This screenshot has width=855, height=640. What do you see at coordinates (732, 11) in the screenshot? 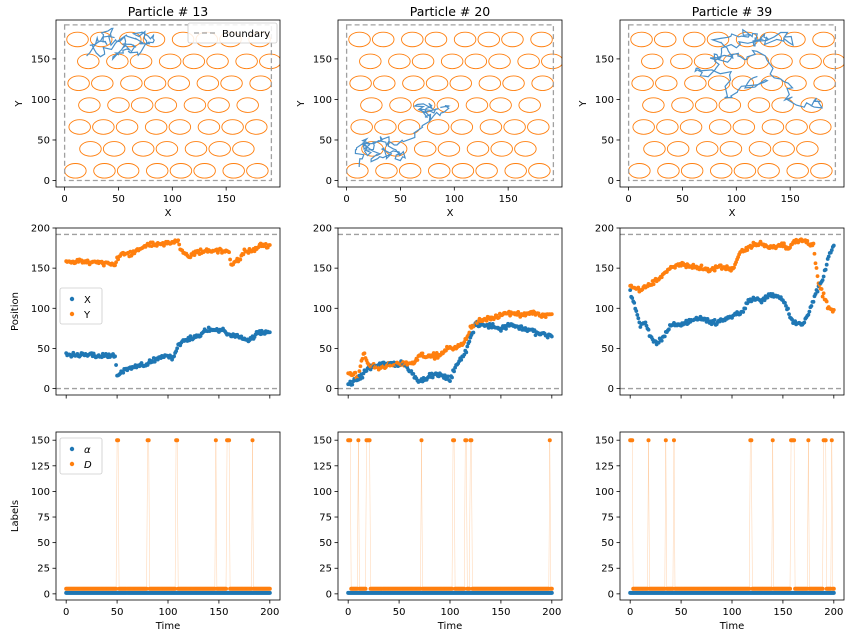
I see `chart-title: Particle # 39` at bounding box center [732, 11].